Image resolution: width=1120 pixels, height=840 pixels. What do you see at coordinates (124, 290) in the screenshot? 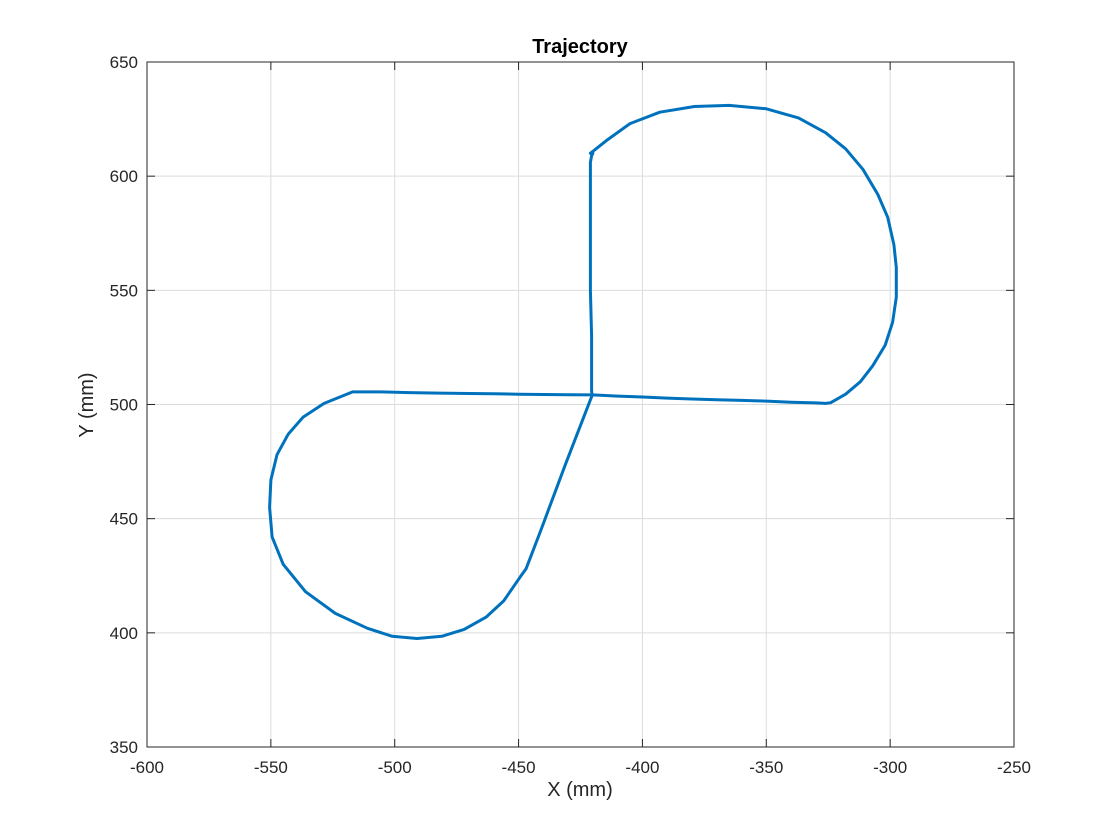
I see `y-tick-label: 550` at bounding box center [124, 290].